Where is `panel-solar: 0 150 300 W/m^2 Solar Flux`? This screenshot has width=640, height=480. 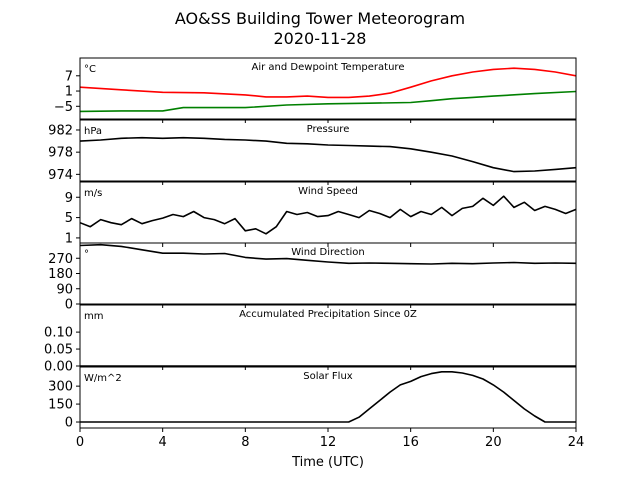
panel-solar: 0 150 300 W/m^2 Solar Flux is located at coordinates (312, 399).